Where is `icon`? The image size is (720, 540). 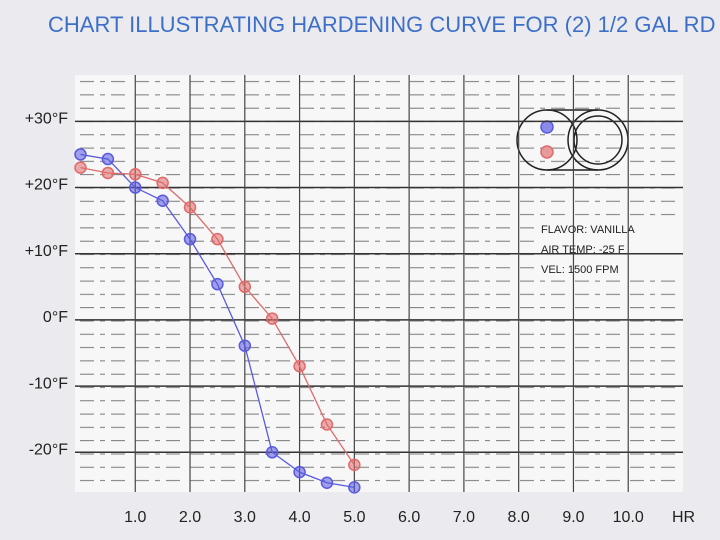 icon is located at coordinates (572, 140).